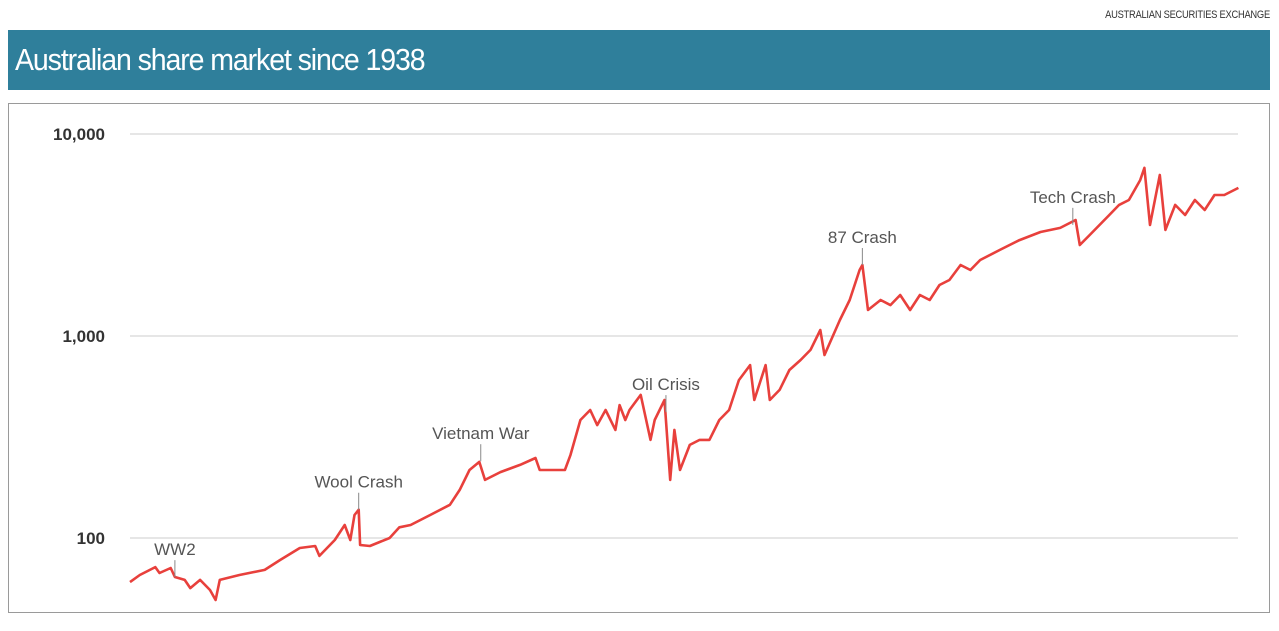 The width and height of the screenshot is (1279, 631). I want to click on annotation-label: Wool Crash, so click(358, 482).